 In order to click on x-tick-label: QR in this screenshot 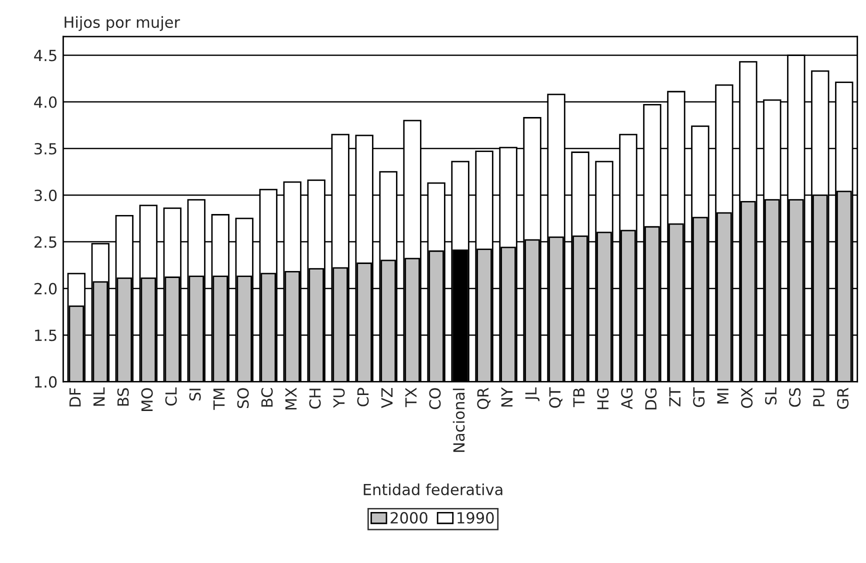, I will do `click(483, 399)`.